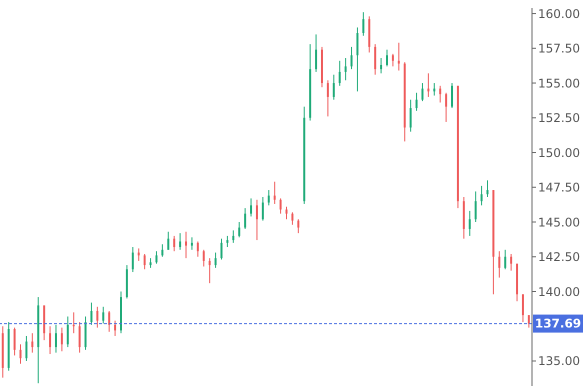 This screenshot has height=386, width=584. I want to click on y-tick-label: 152.50, so click(559, 118).